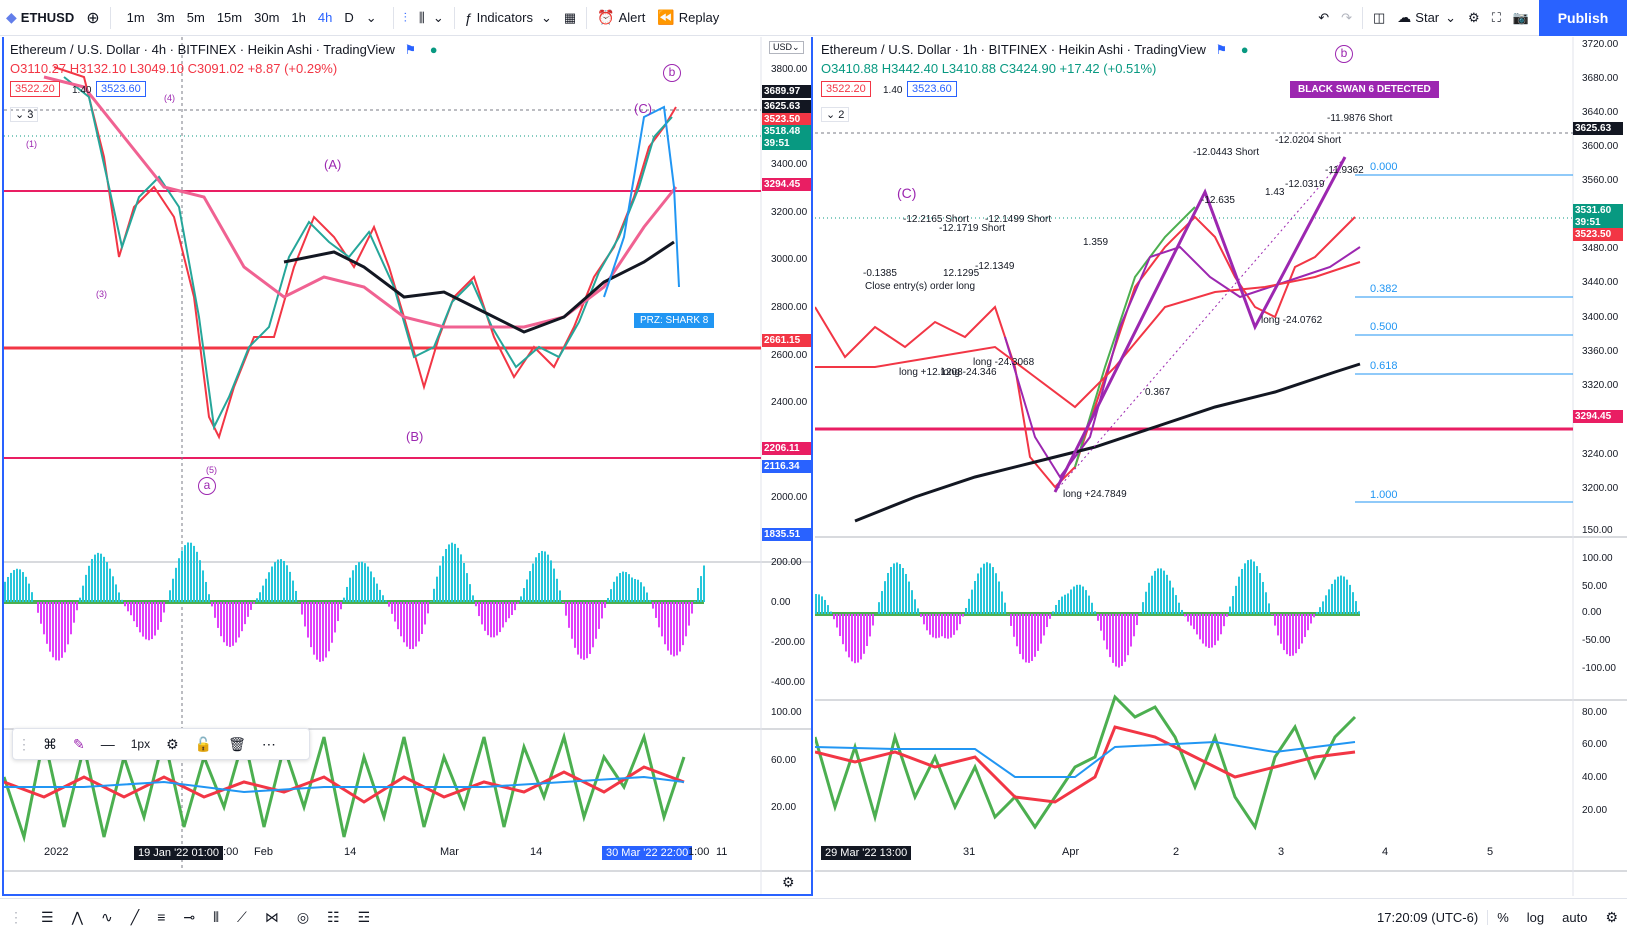  Describe the element at coordinates (508, 18) in the screenshot. I see `indicators-button: ƒ Indicators ⌄` at that location.